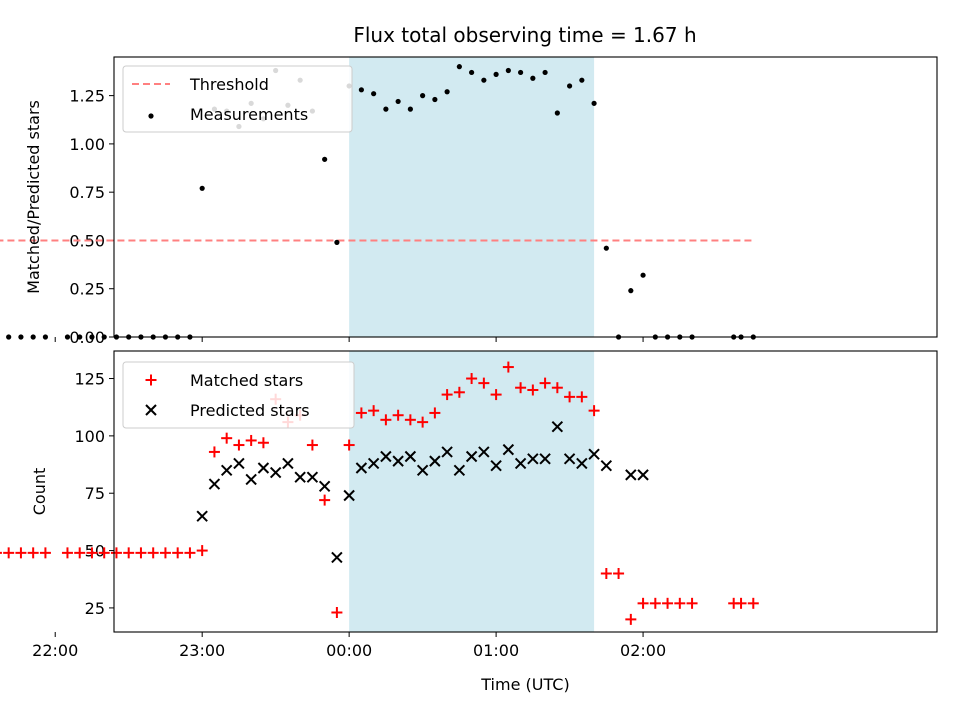 This screenshot has height=720, width=960. What do you see at coordinates (91, 217) in the screenshot?
I see `top-y-axis: 0.000.250.500.751.001.25` at bounding box center [91, 217].